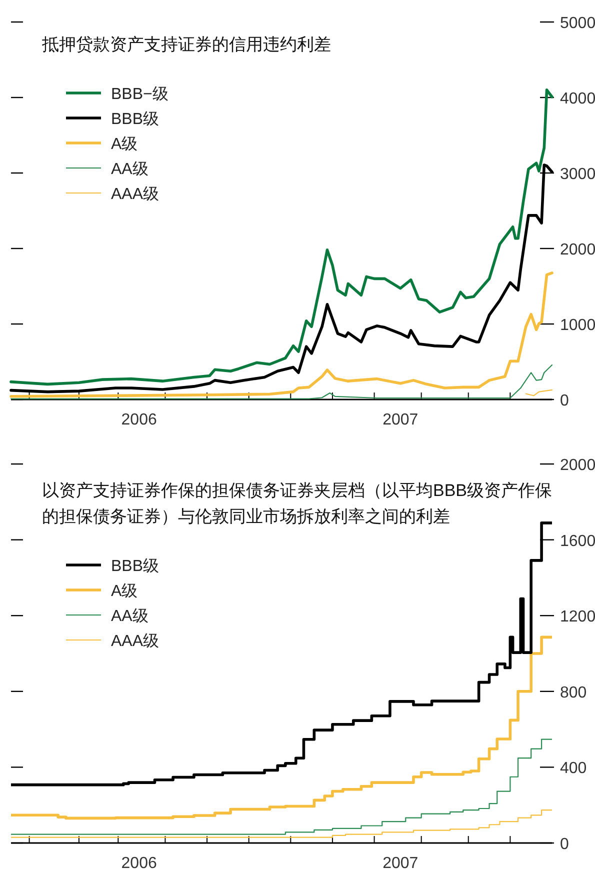 The height and width of the screenshot is (869, 595). I want to click on y-tick-label: 3000, so click(577, 174).